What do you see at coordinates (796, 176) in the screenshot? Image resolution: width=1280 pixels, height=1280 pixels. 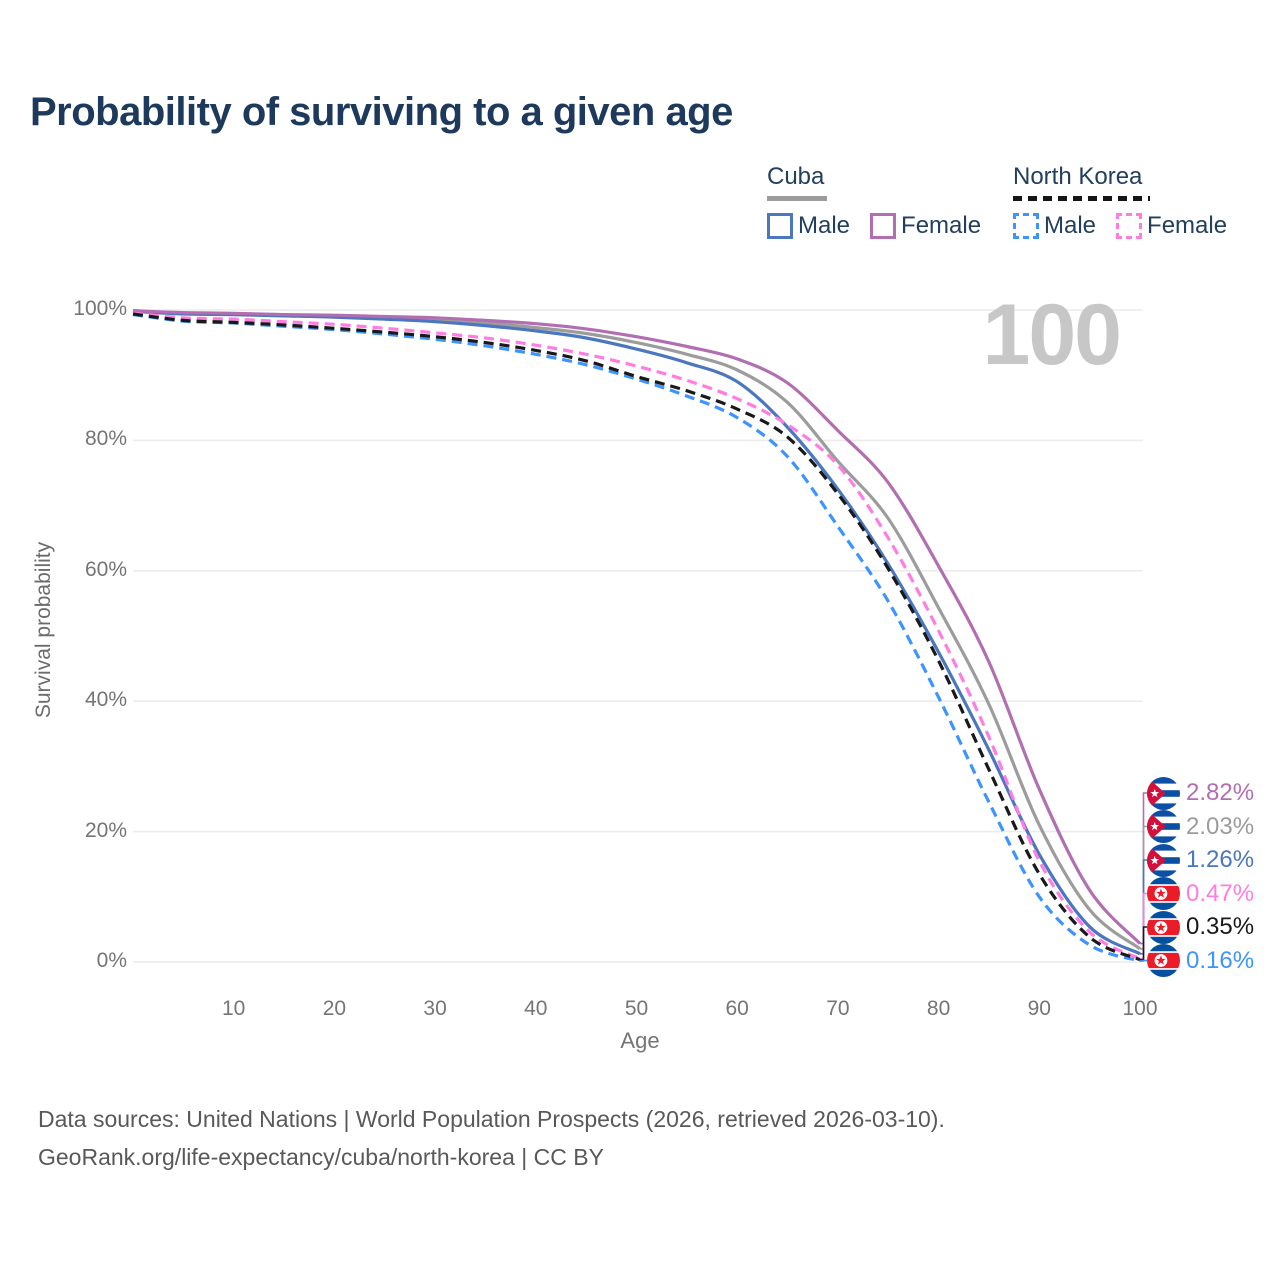 I see `legend-country-label: Cuba` at bounding box center [796, 176].